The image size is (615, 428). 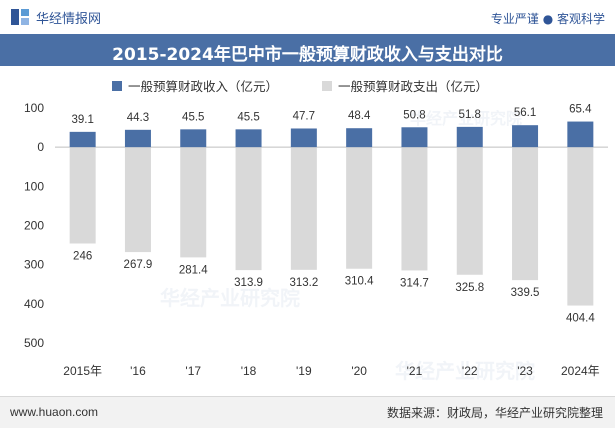 I want to click on x-tick-label: '16, so click(x=138, y=371).